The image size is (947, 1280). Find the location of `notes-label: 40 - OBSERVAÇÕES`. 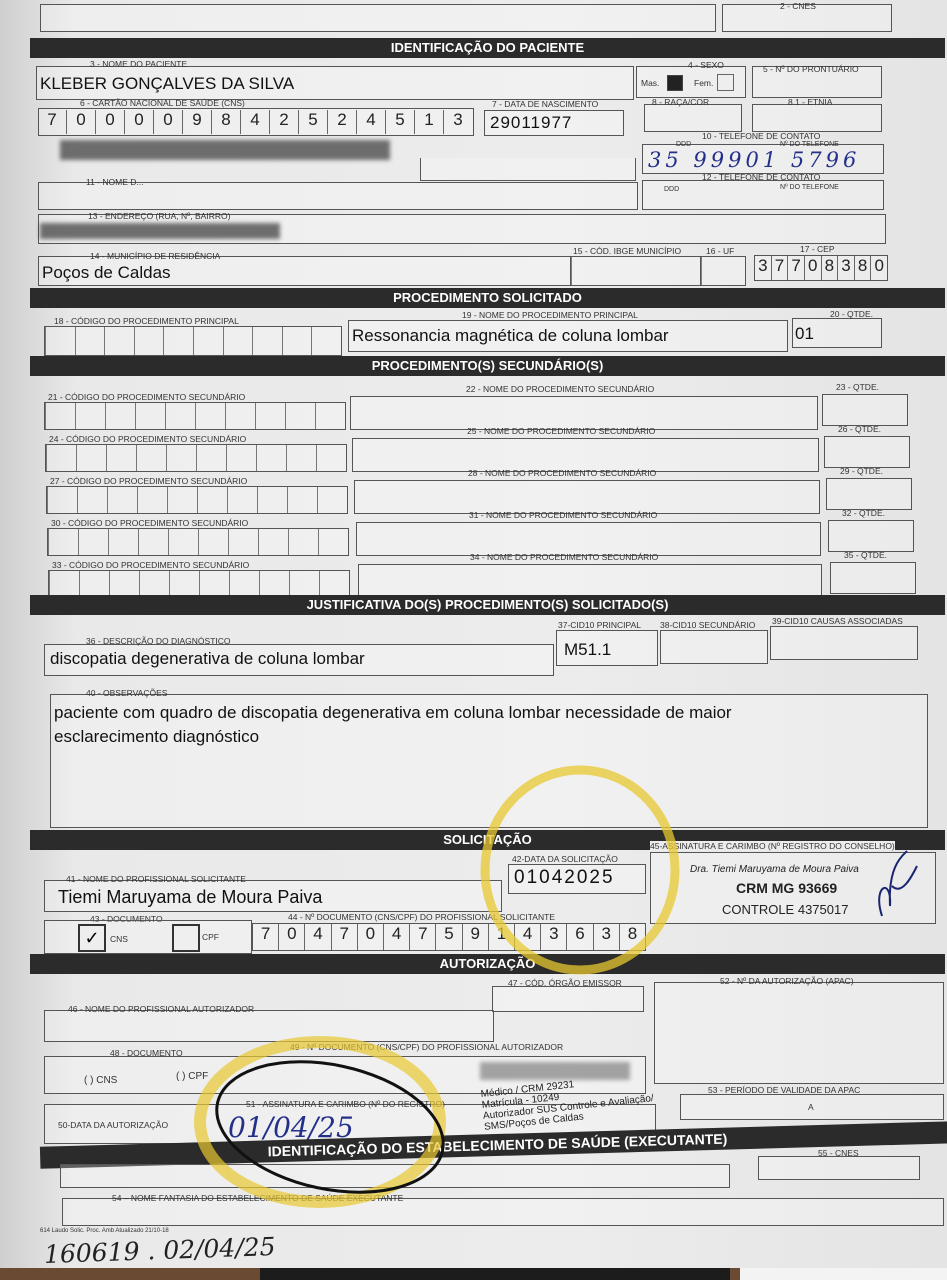

notes-label: 40 - OBSERVAÇÕES is located at coordinates (127, 693).